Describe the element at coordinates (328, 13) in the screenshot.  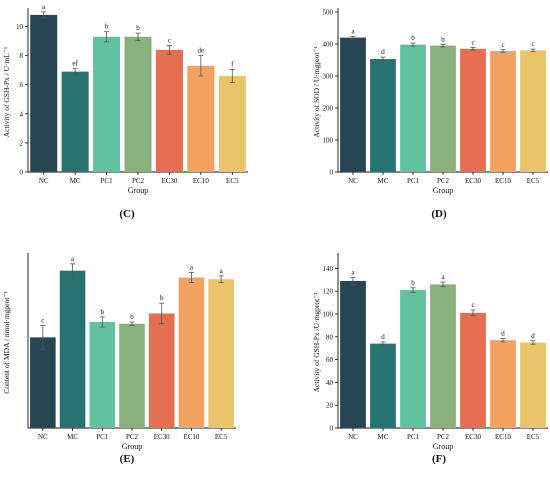
I see `y-tick-label: 500` at that location.